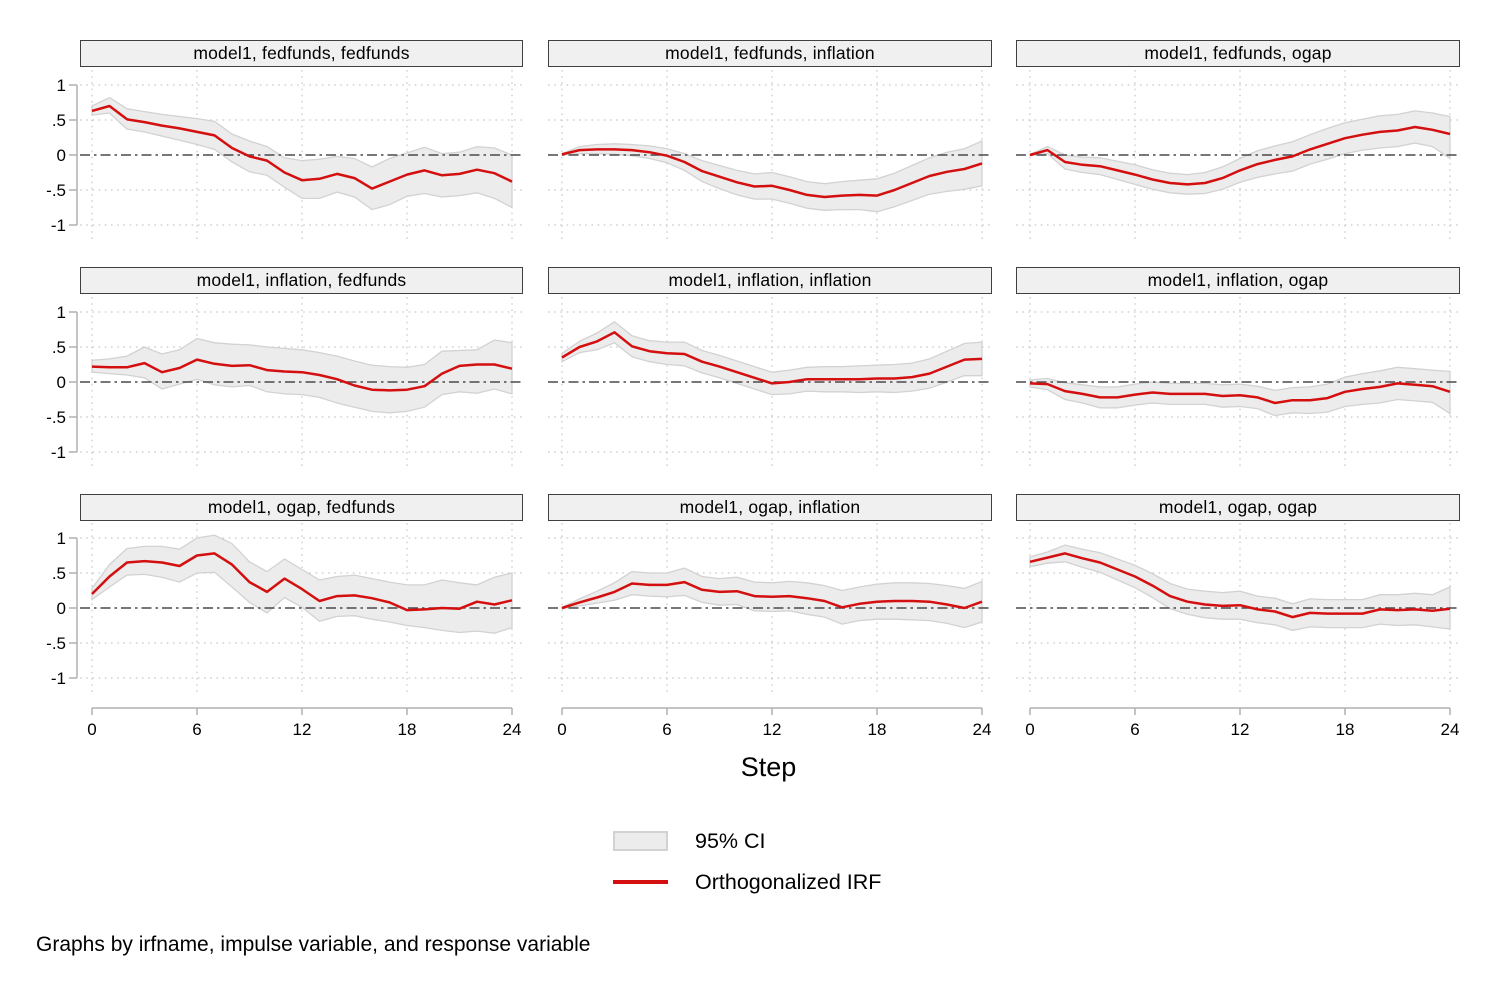  Describe the element at coordinates (770, 53) in the screenshot. I see `panel-title: model1, fedfunds, inflation` at that location.